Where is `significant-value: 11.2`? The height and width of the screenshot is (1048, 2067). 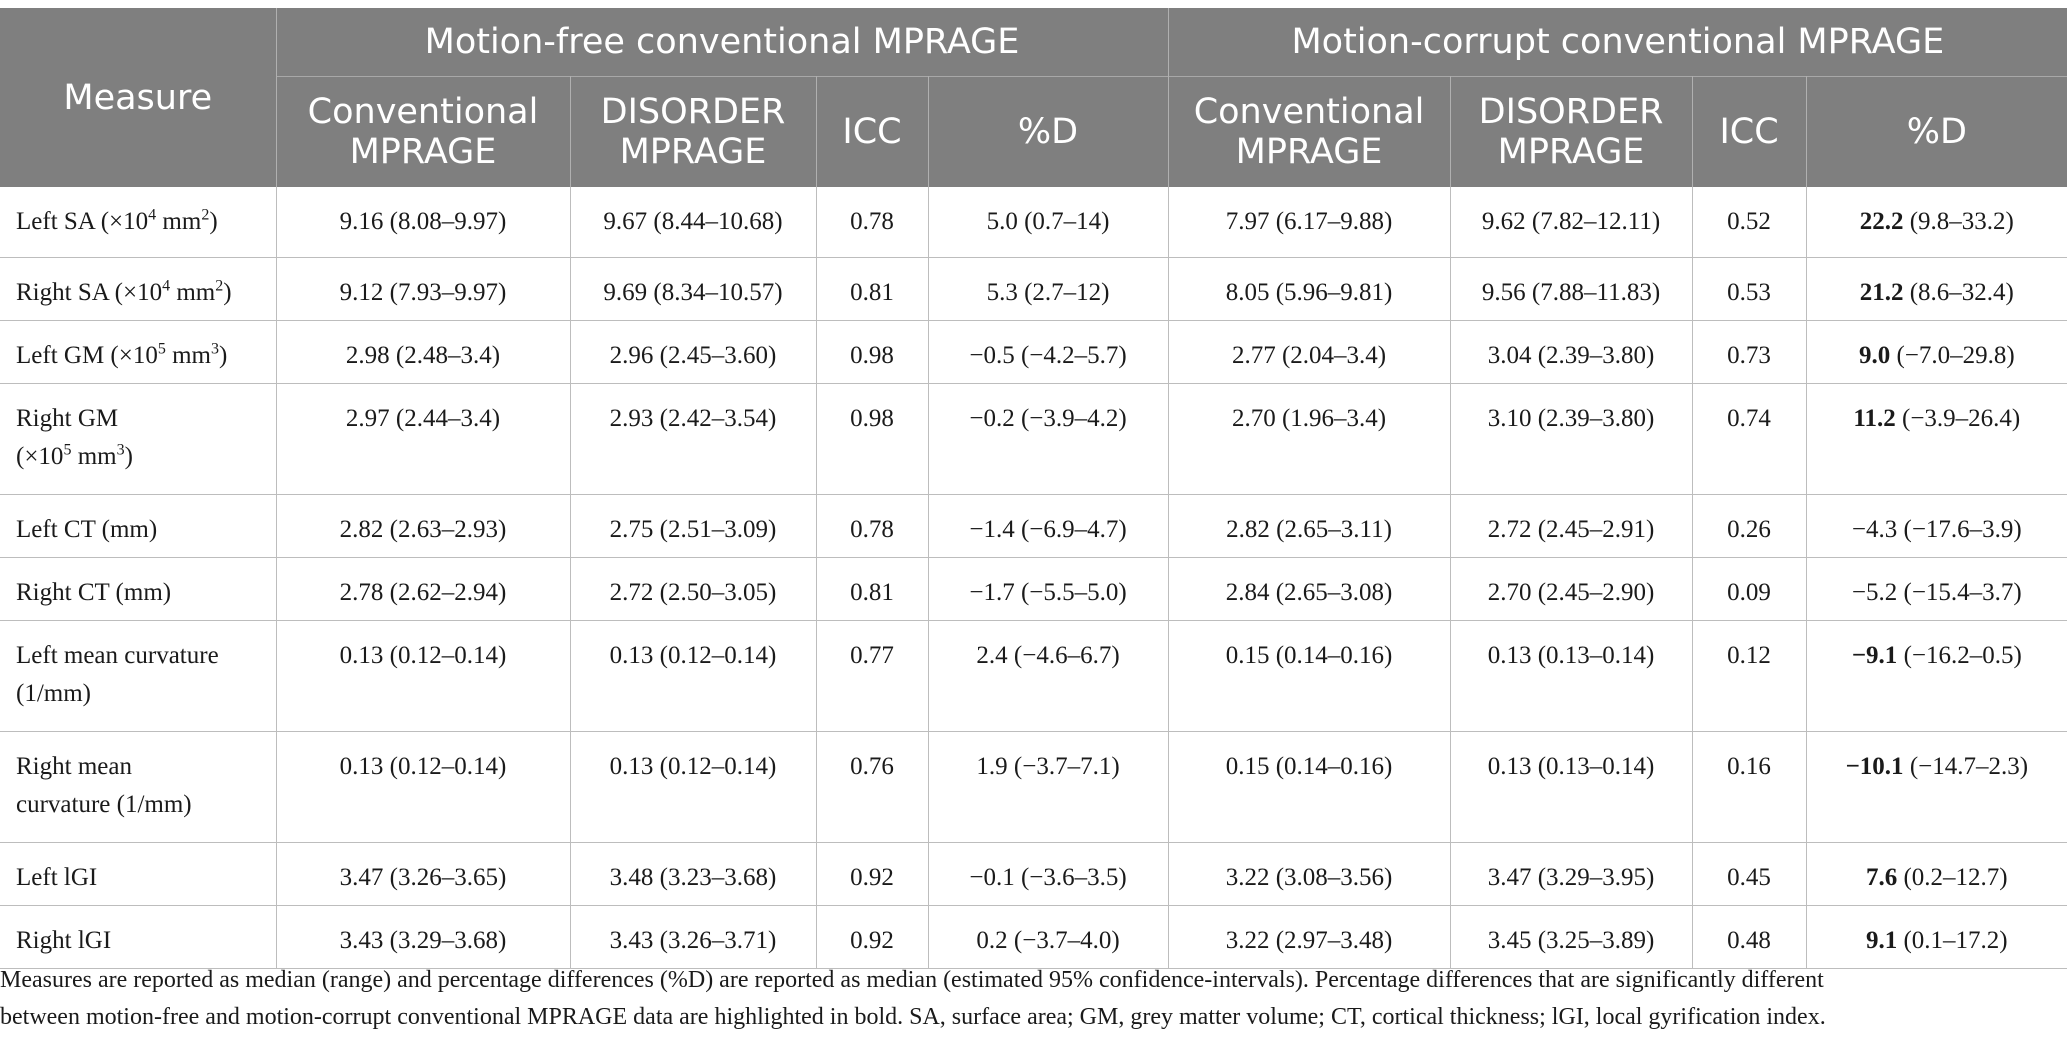 significant-value: 11.2 is located at coordinates (1874, 418).